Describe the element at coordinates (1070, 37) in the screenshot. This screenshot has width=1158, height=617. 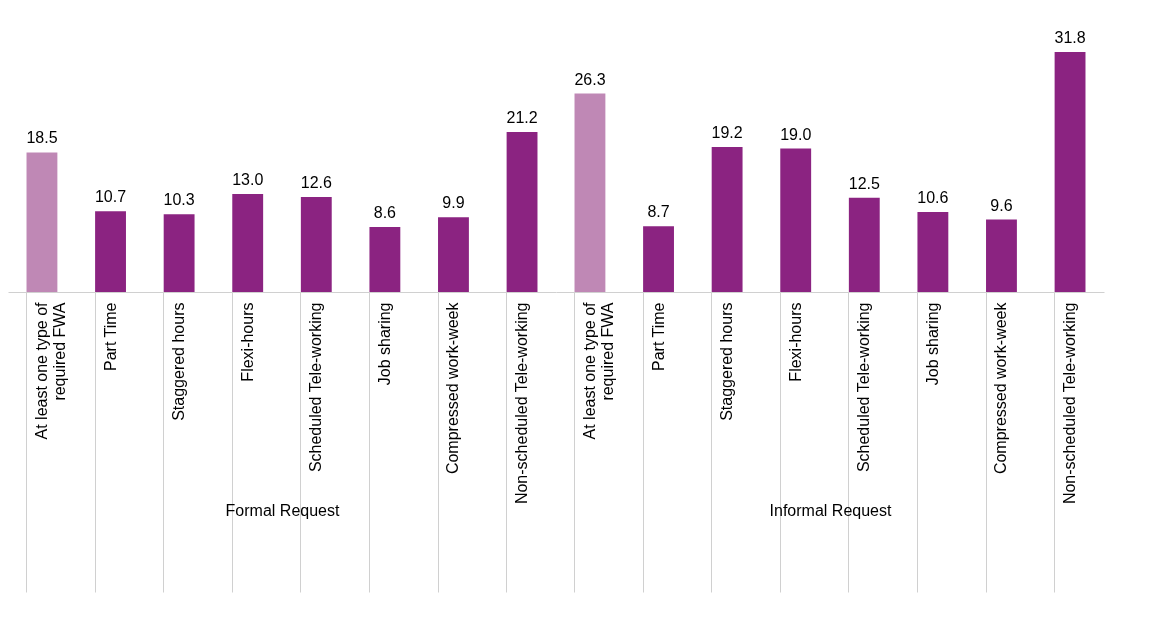
I see `data-label: 31.8` at that location.